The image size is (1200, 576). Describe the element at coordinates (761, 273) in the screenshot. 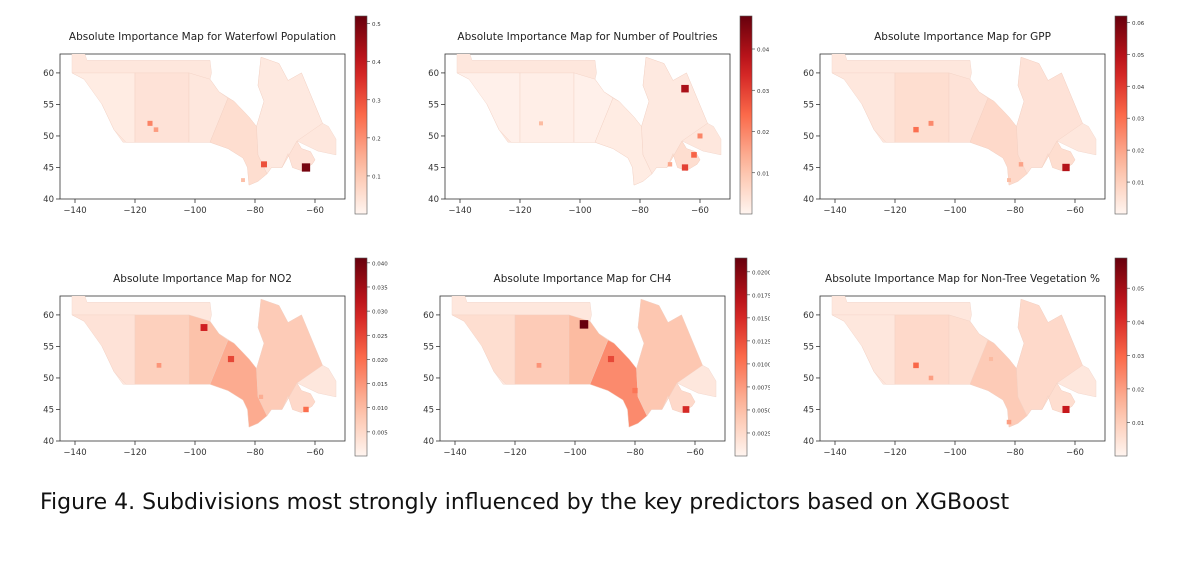

I see `colorbar-tick-label: 0.0200` at that location.